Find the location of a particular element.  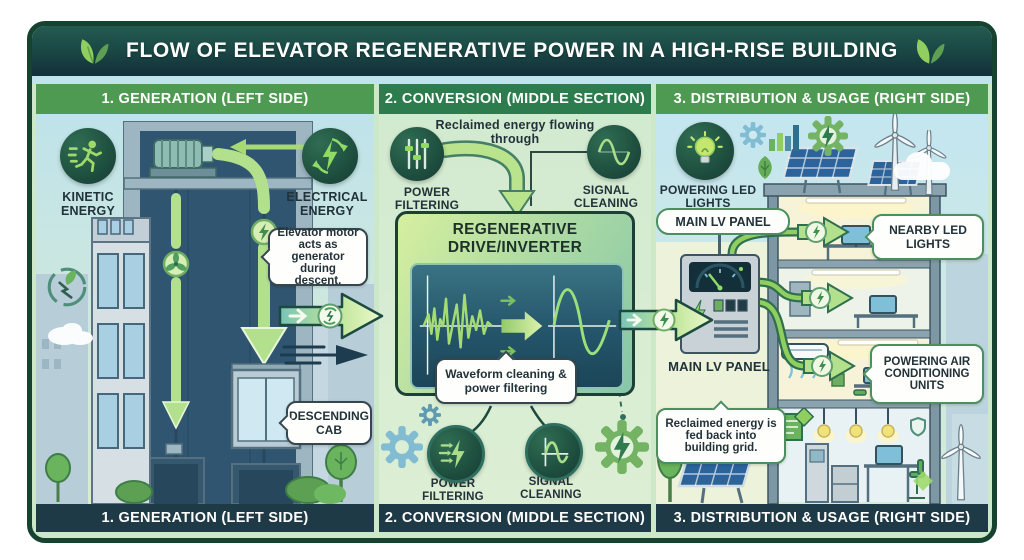

leaf-diamond-icon is located at coordinates (923, 481).